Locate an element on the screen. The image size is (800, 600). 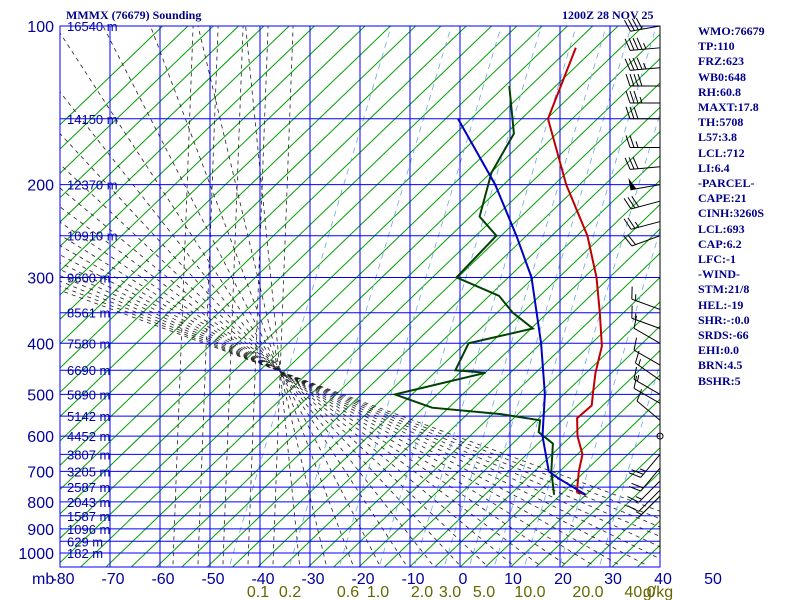
mixing-ratio-label: 1.0 is located at coordinates (378, 592).